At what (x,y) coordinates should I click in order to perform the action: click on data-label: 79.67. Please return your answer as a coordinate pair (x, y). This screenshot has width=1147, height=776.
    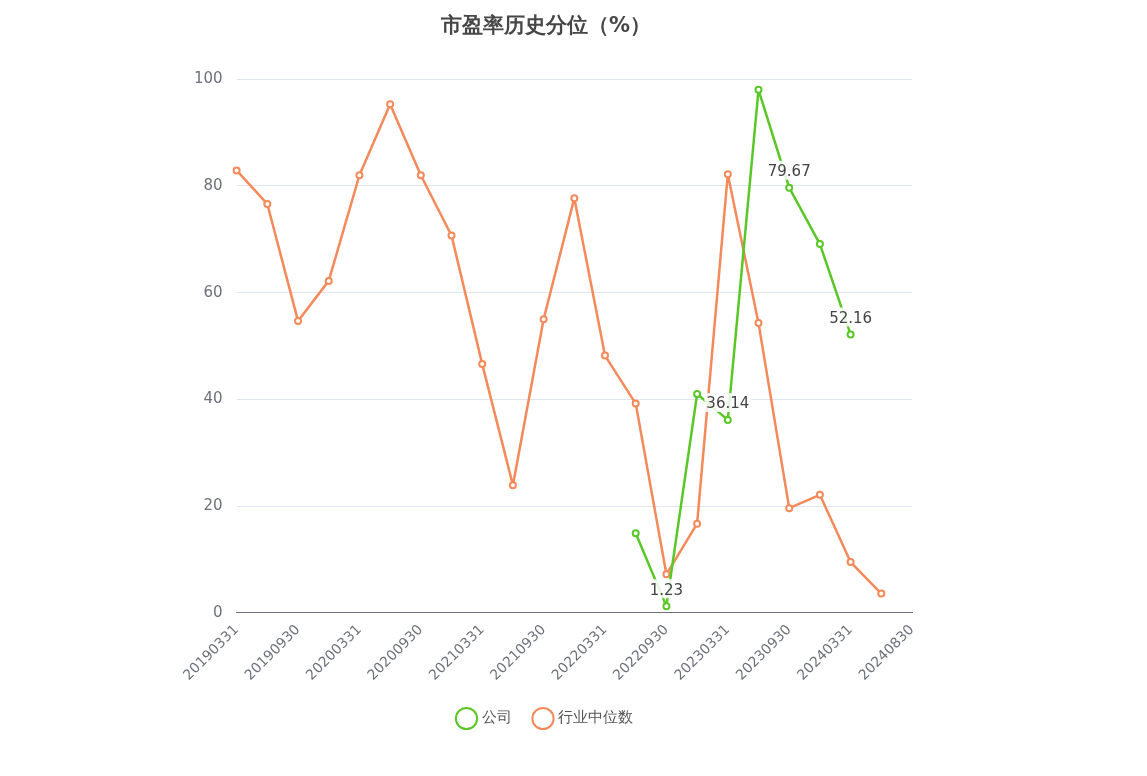
    Looking at the image, I should click on (789, 171).